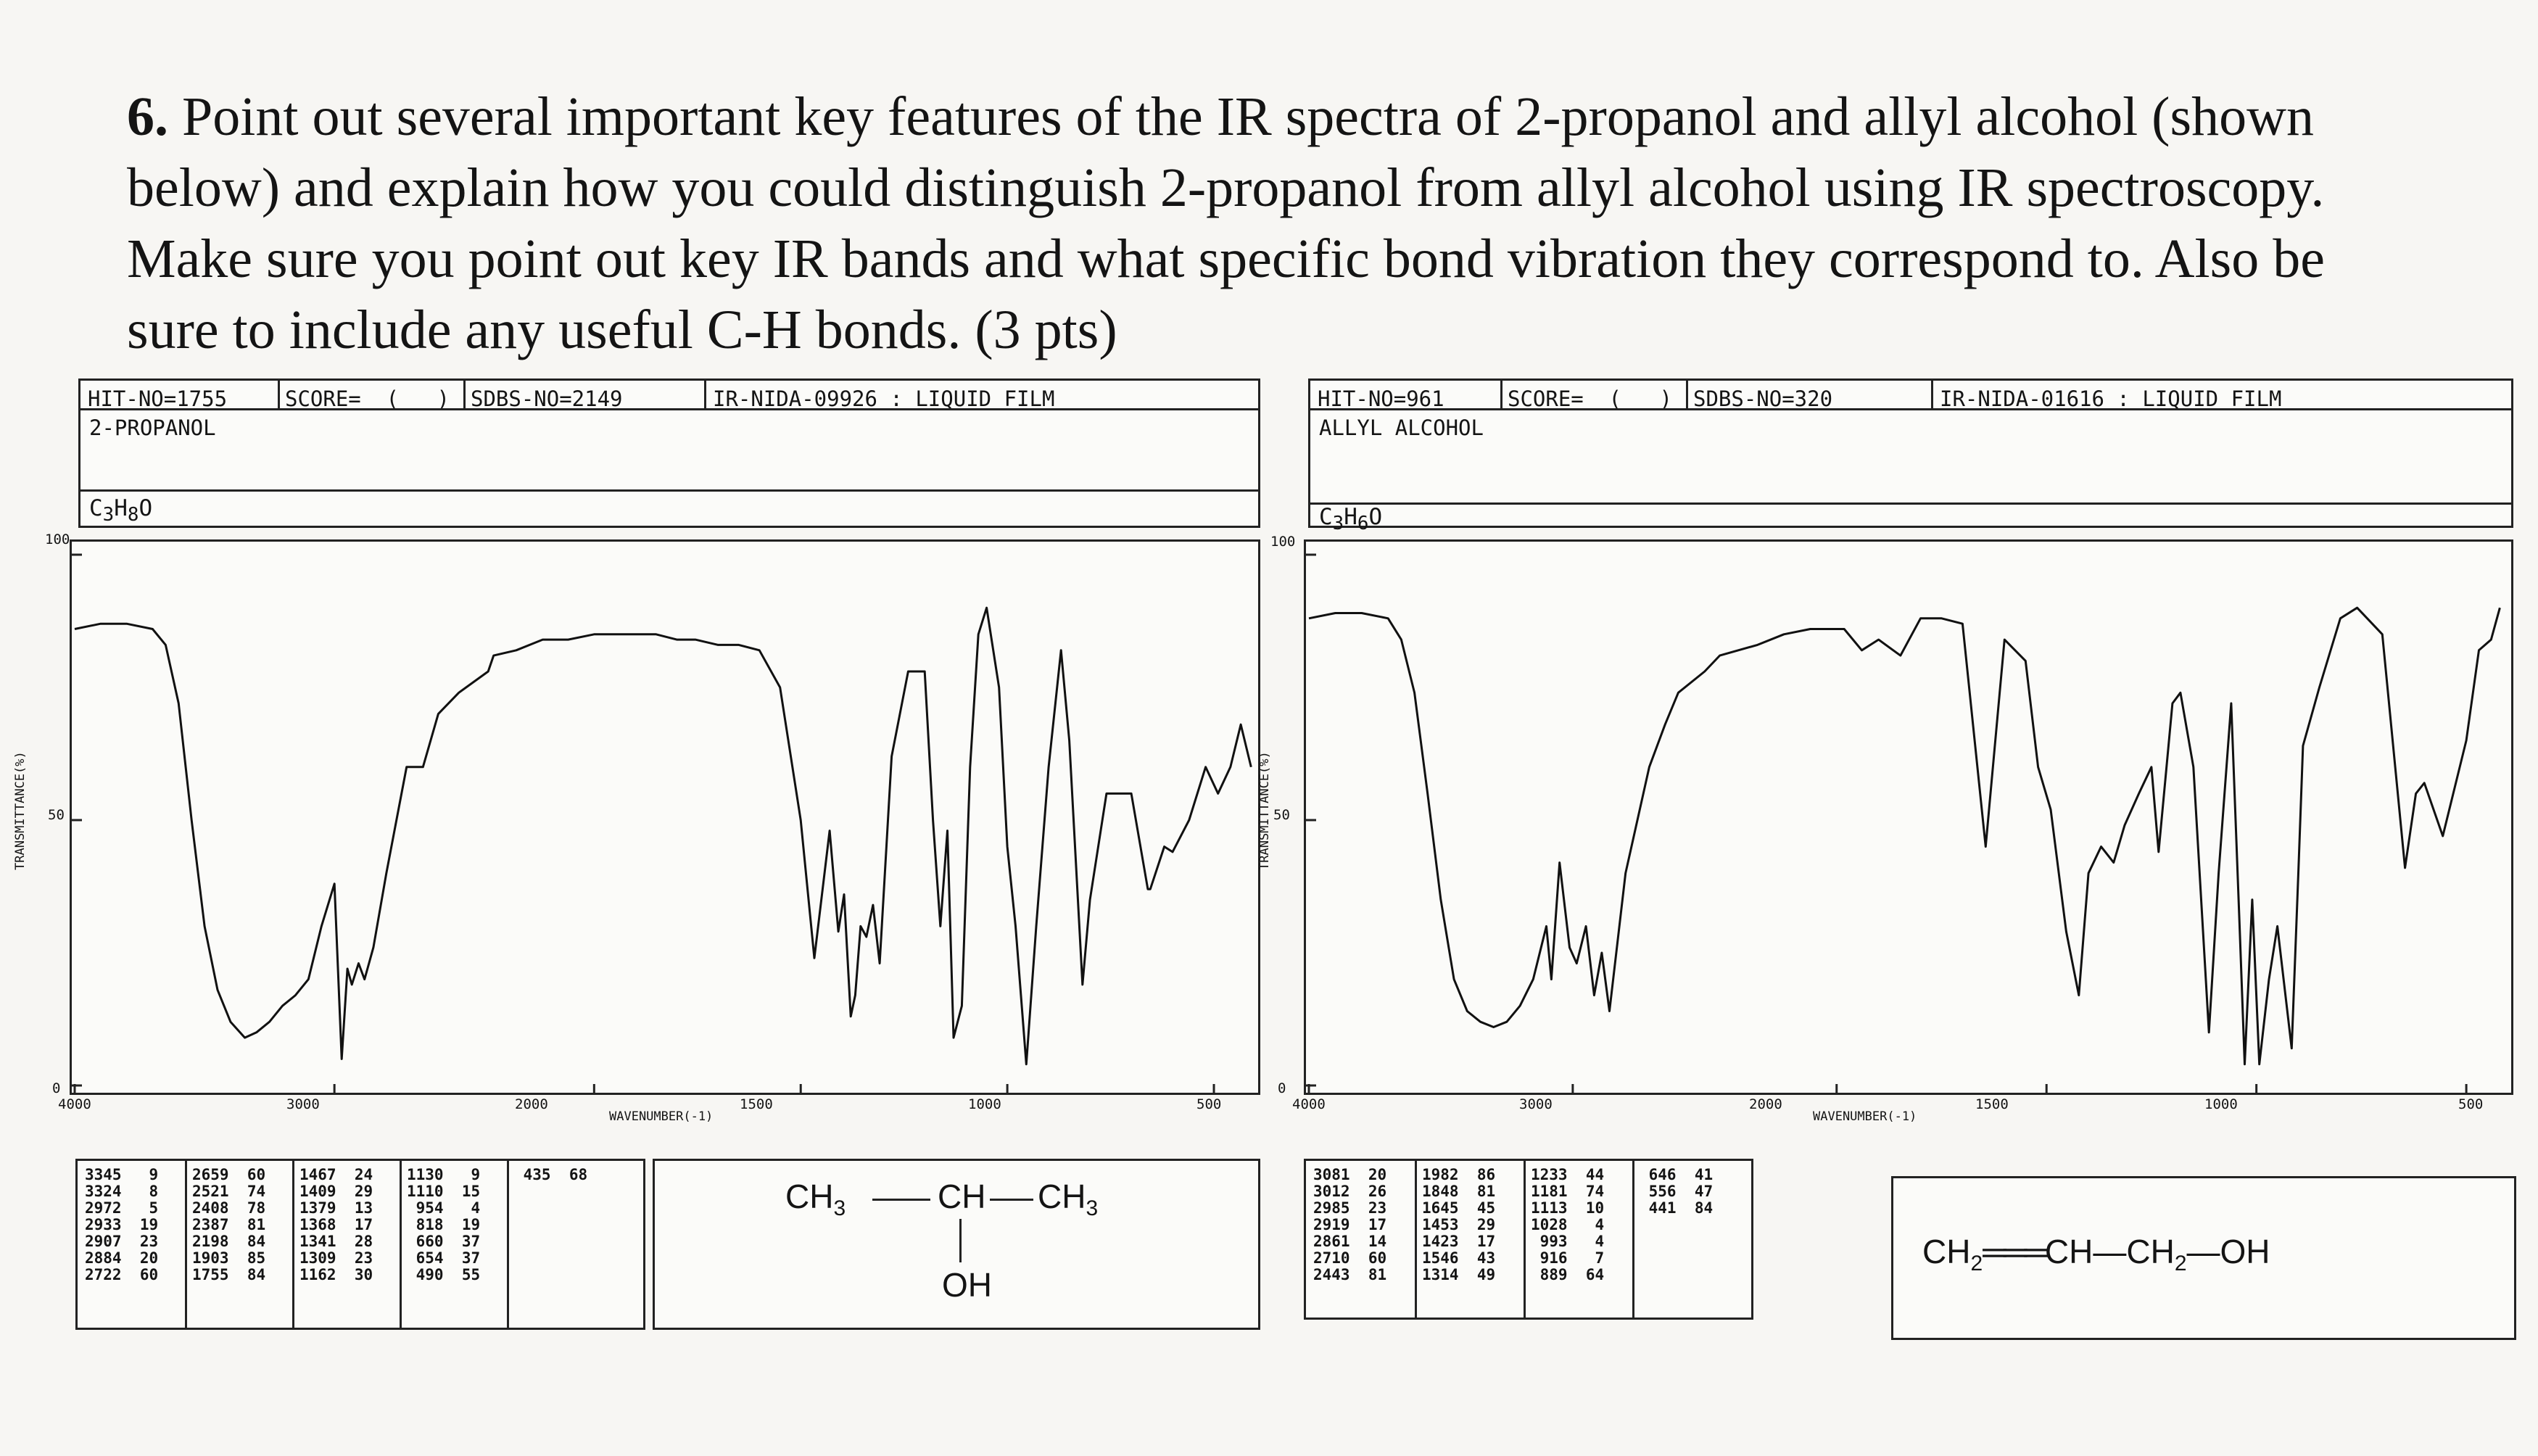 The image size is (2538, 1456). Describe the element at coordinates (444, 1208) in the screenshot. I see `peak-entry: 954 4` at that location.